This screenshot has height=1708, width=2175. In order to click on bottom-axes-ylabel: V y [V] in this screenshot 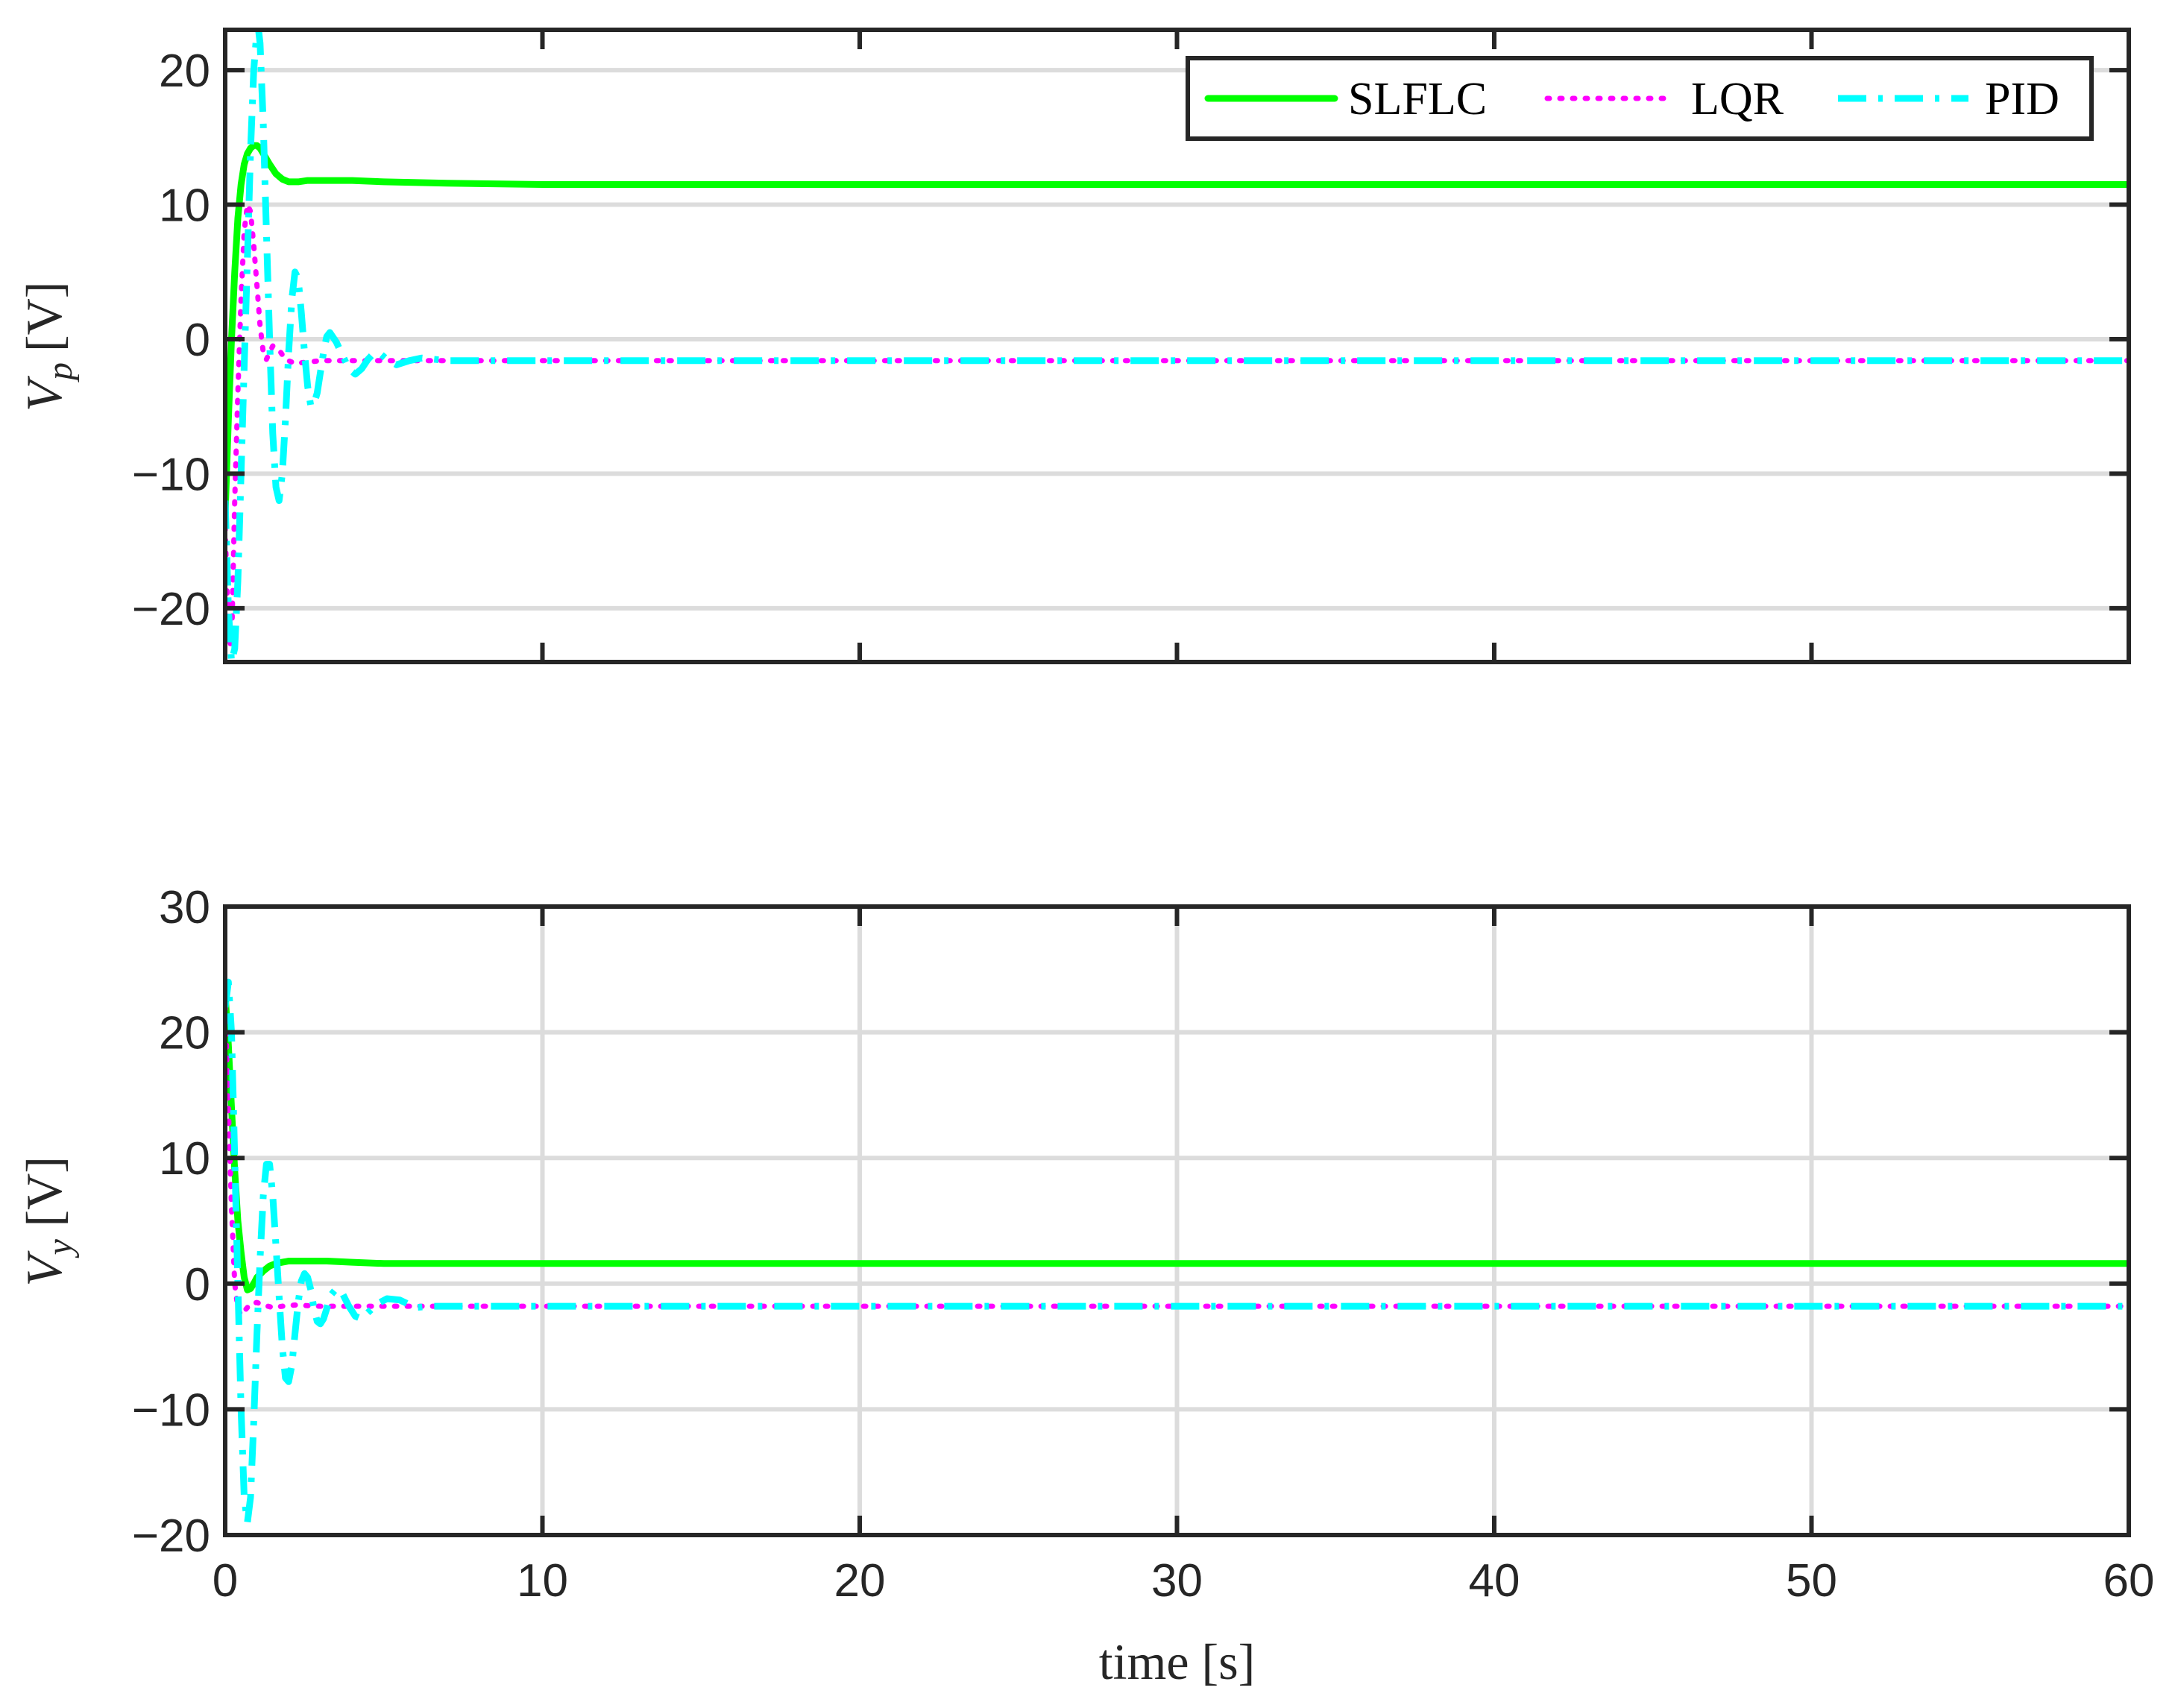, I will do `click(48, 1221)`.